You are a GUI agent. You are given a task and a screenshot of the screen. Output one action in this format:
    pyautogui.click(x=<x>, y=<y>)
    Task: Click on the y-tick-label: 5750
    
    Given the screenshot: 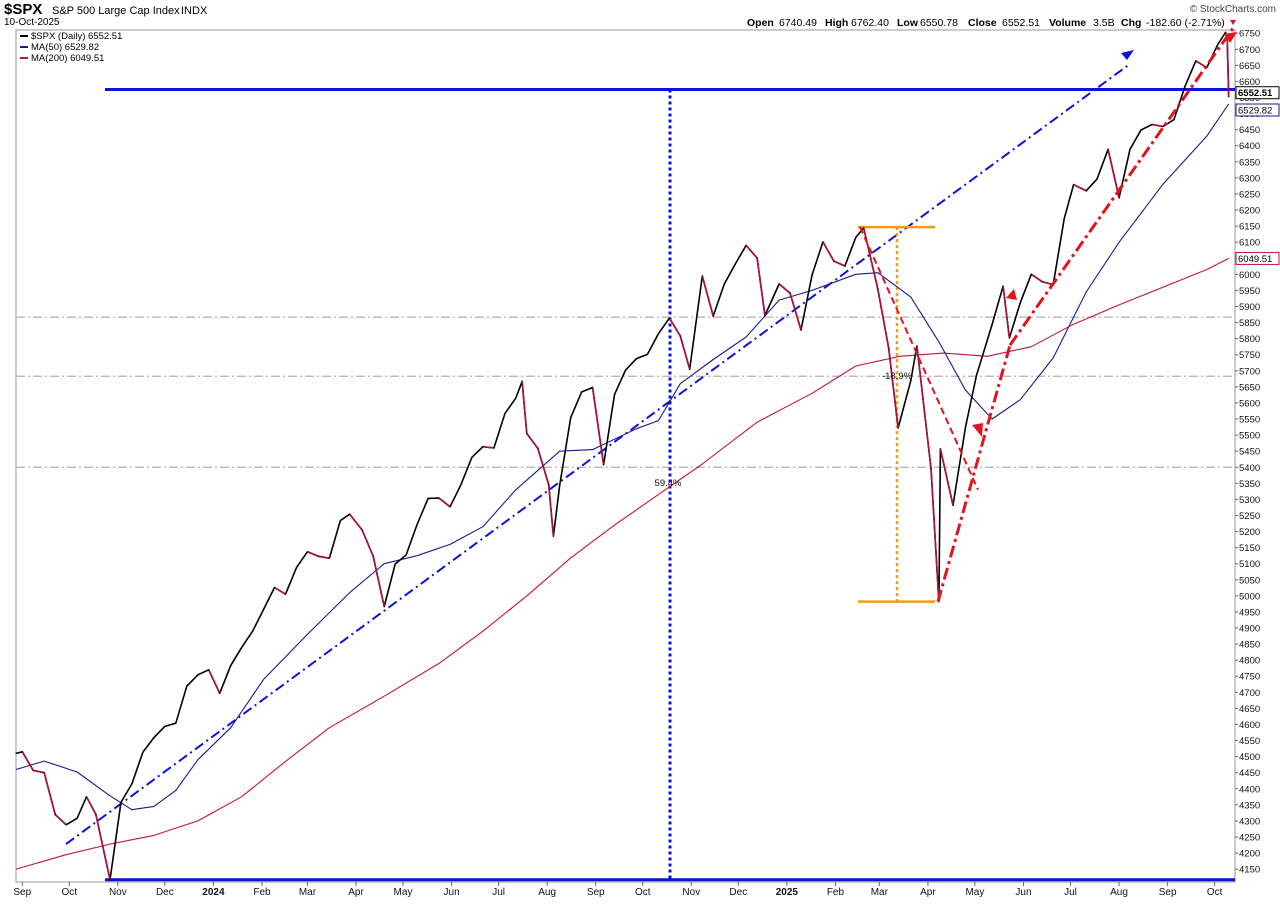 What is the action you would take?
    pyautogui.click(x=1249, y=355)
    